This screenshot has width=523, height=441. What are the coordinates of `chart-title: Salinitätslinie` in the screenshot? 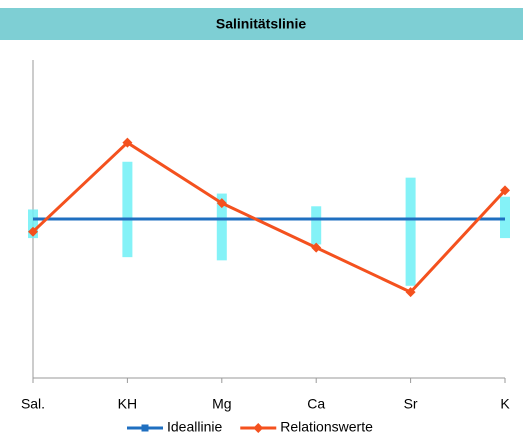 It's located at (261, 24).